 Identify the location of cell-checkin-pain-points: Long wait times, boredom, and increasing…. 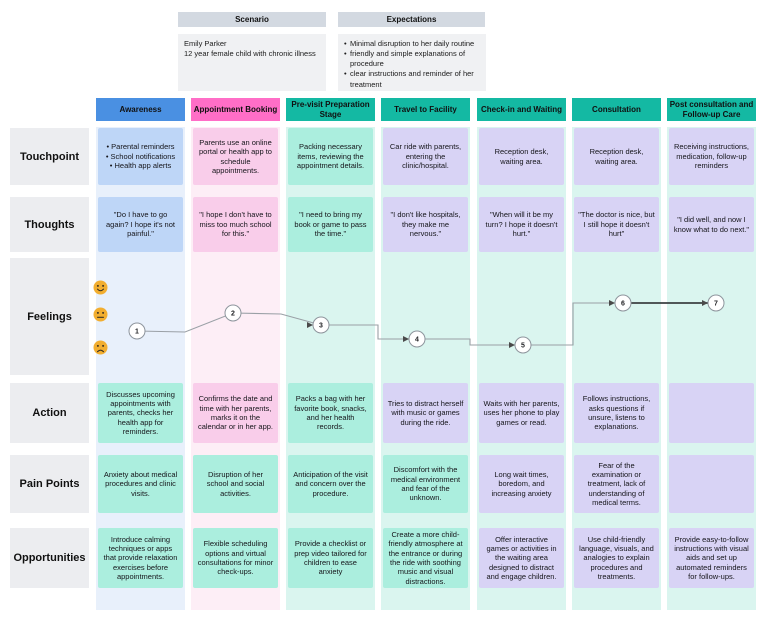
(521, 484).